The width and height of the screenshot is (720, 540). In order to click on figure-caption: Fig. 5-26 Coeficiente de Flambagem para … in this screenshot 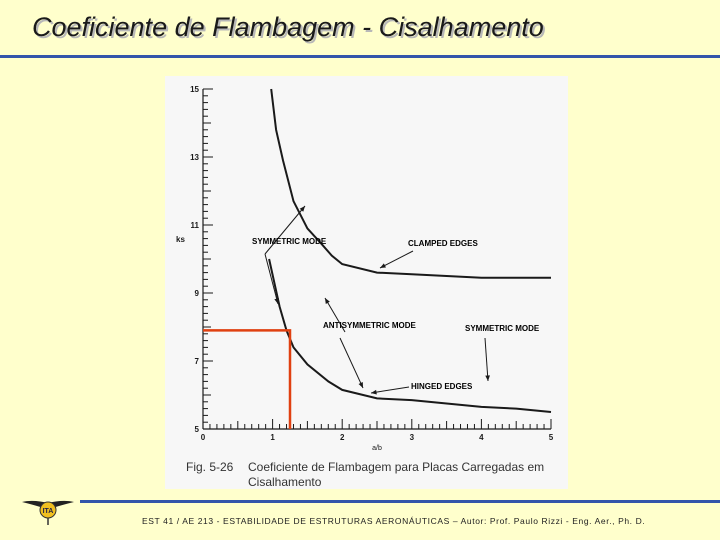, I will do `click(365, 474)`.